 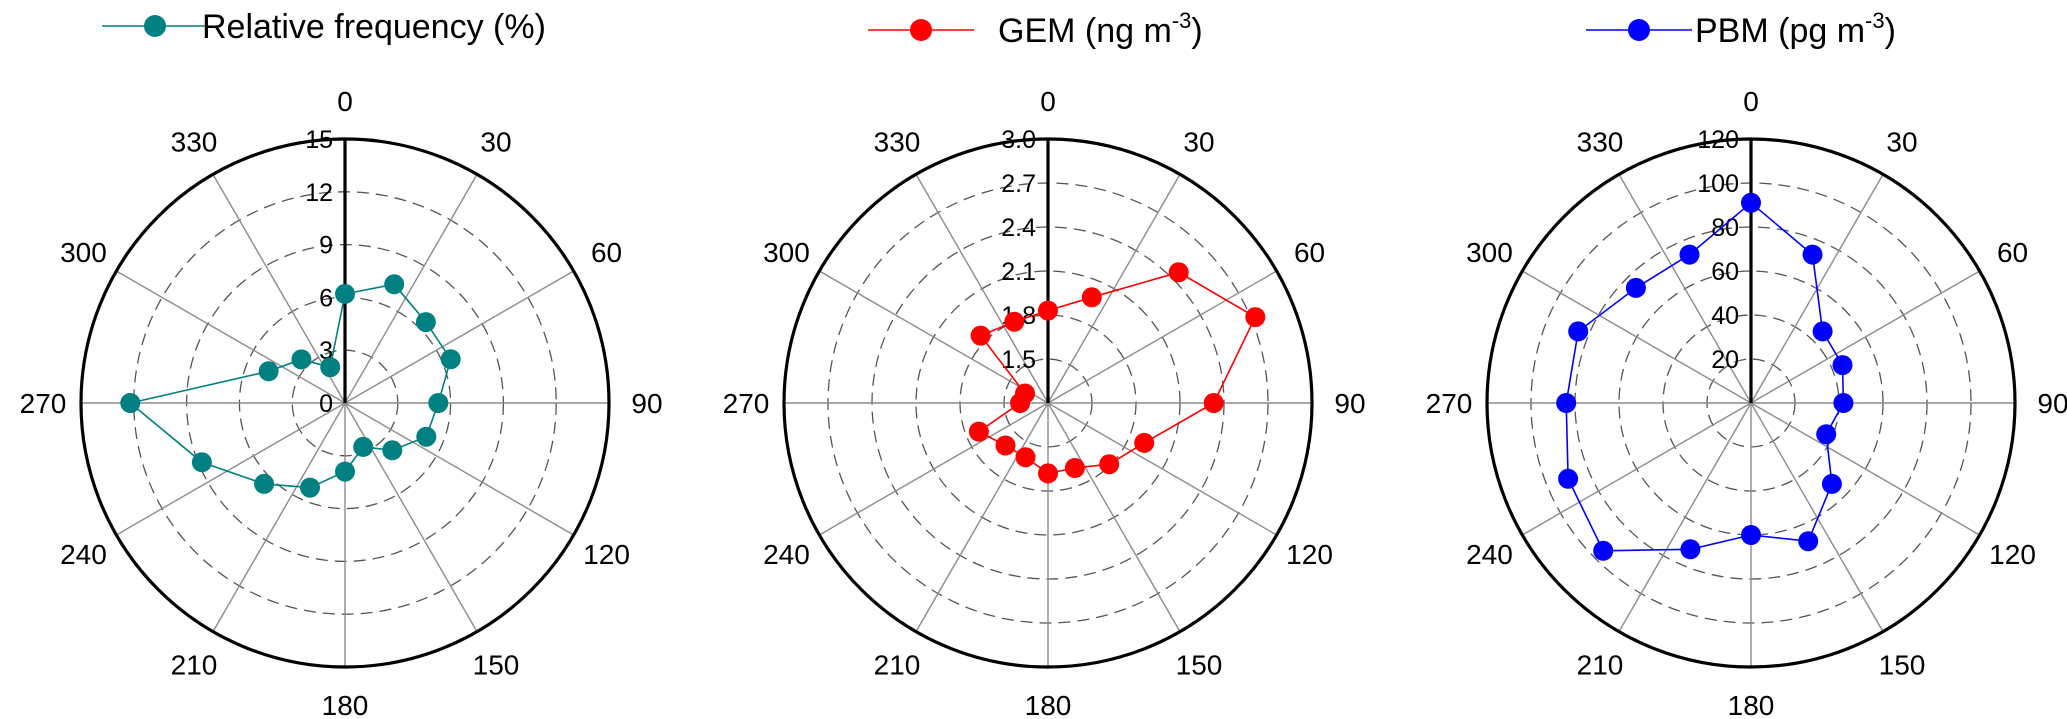 What do you see at coordinates (1018, 184) in the screenshot?
I see `radial-tick-label: 2.7` at bounding box center [1018, 184].